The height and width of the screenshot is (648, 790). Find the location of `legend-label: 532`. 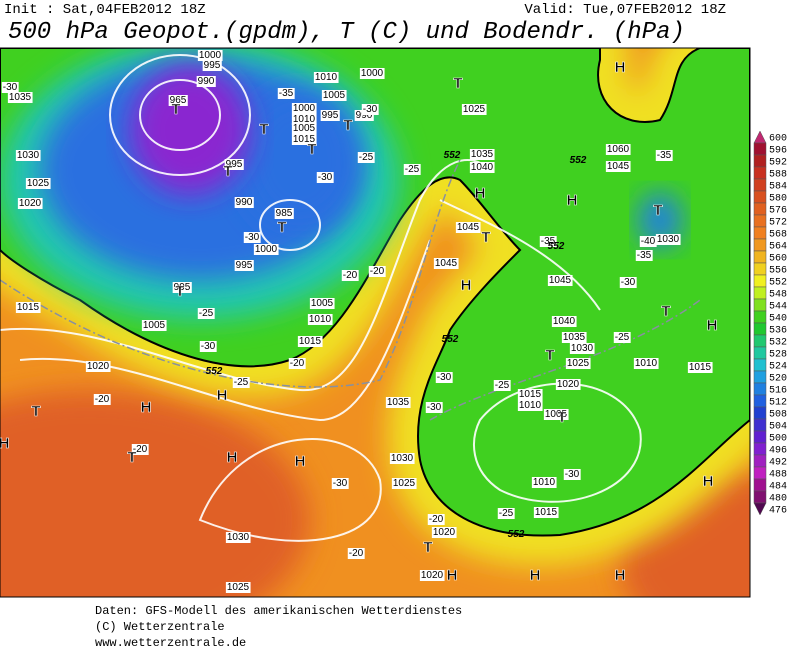

legend-label: 532 is located at coordinates (778, 343).